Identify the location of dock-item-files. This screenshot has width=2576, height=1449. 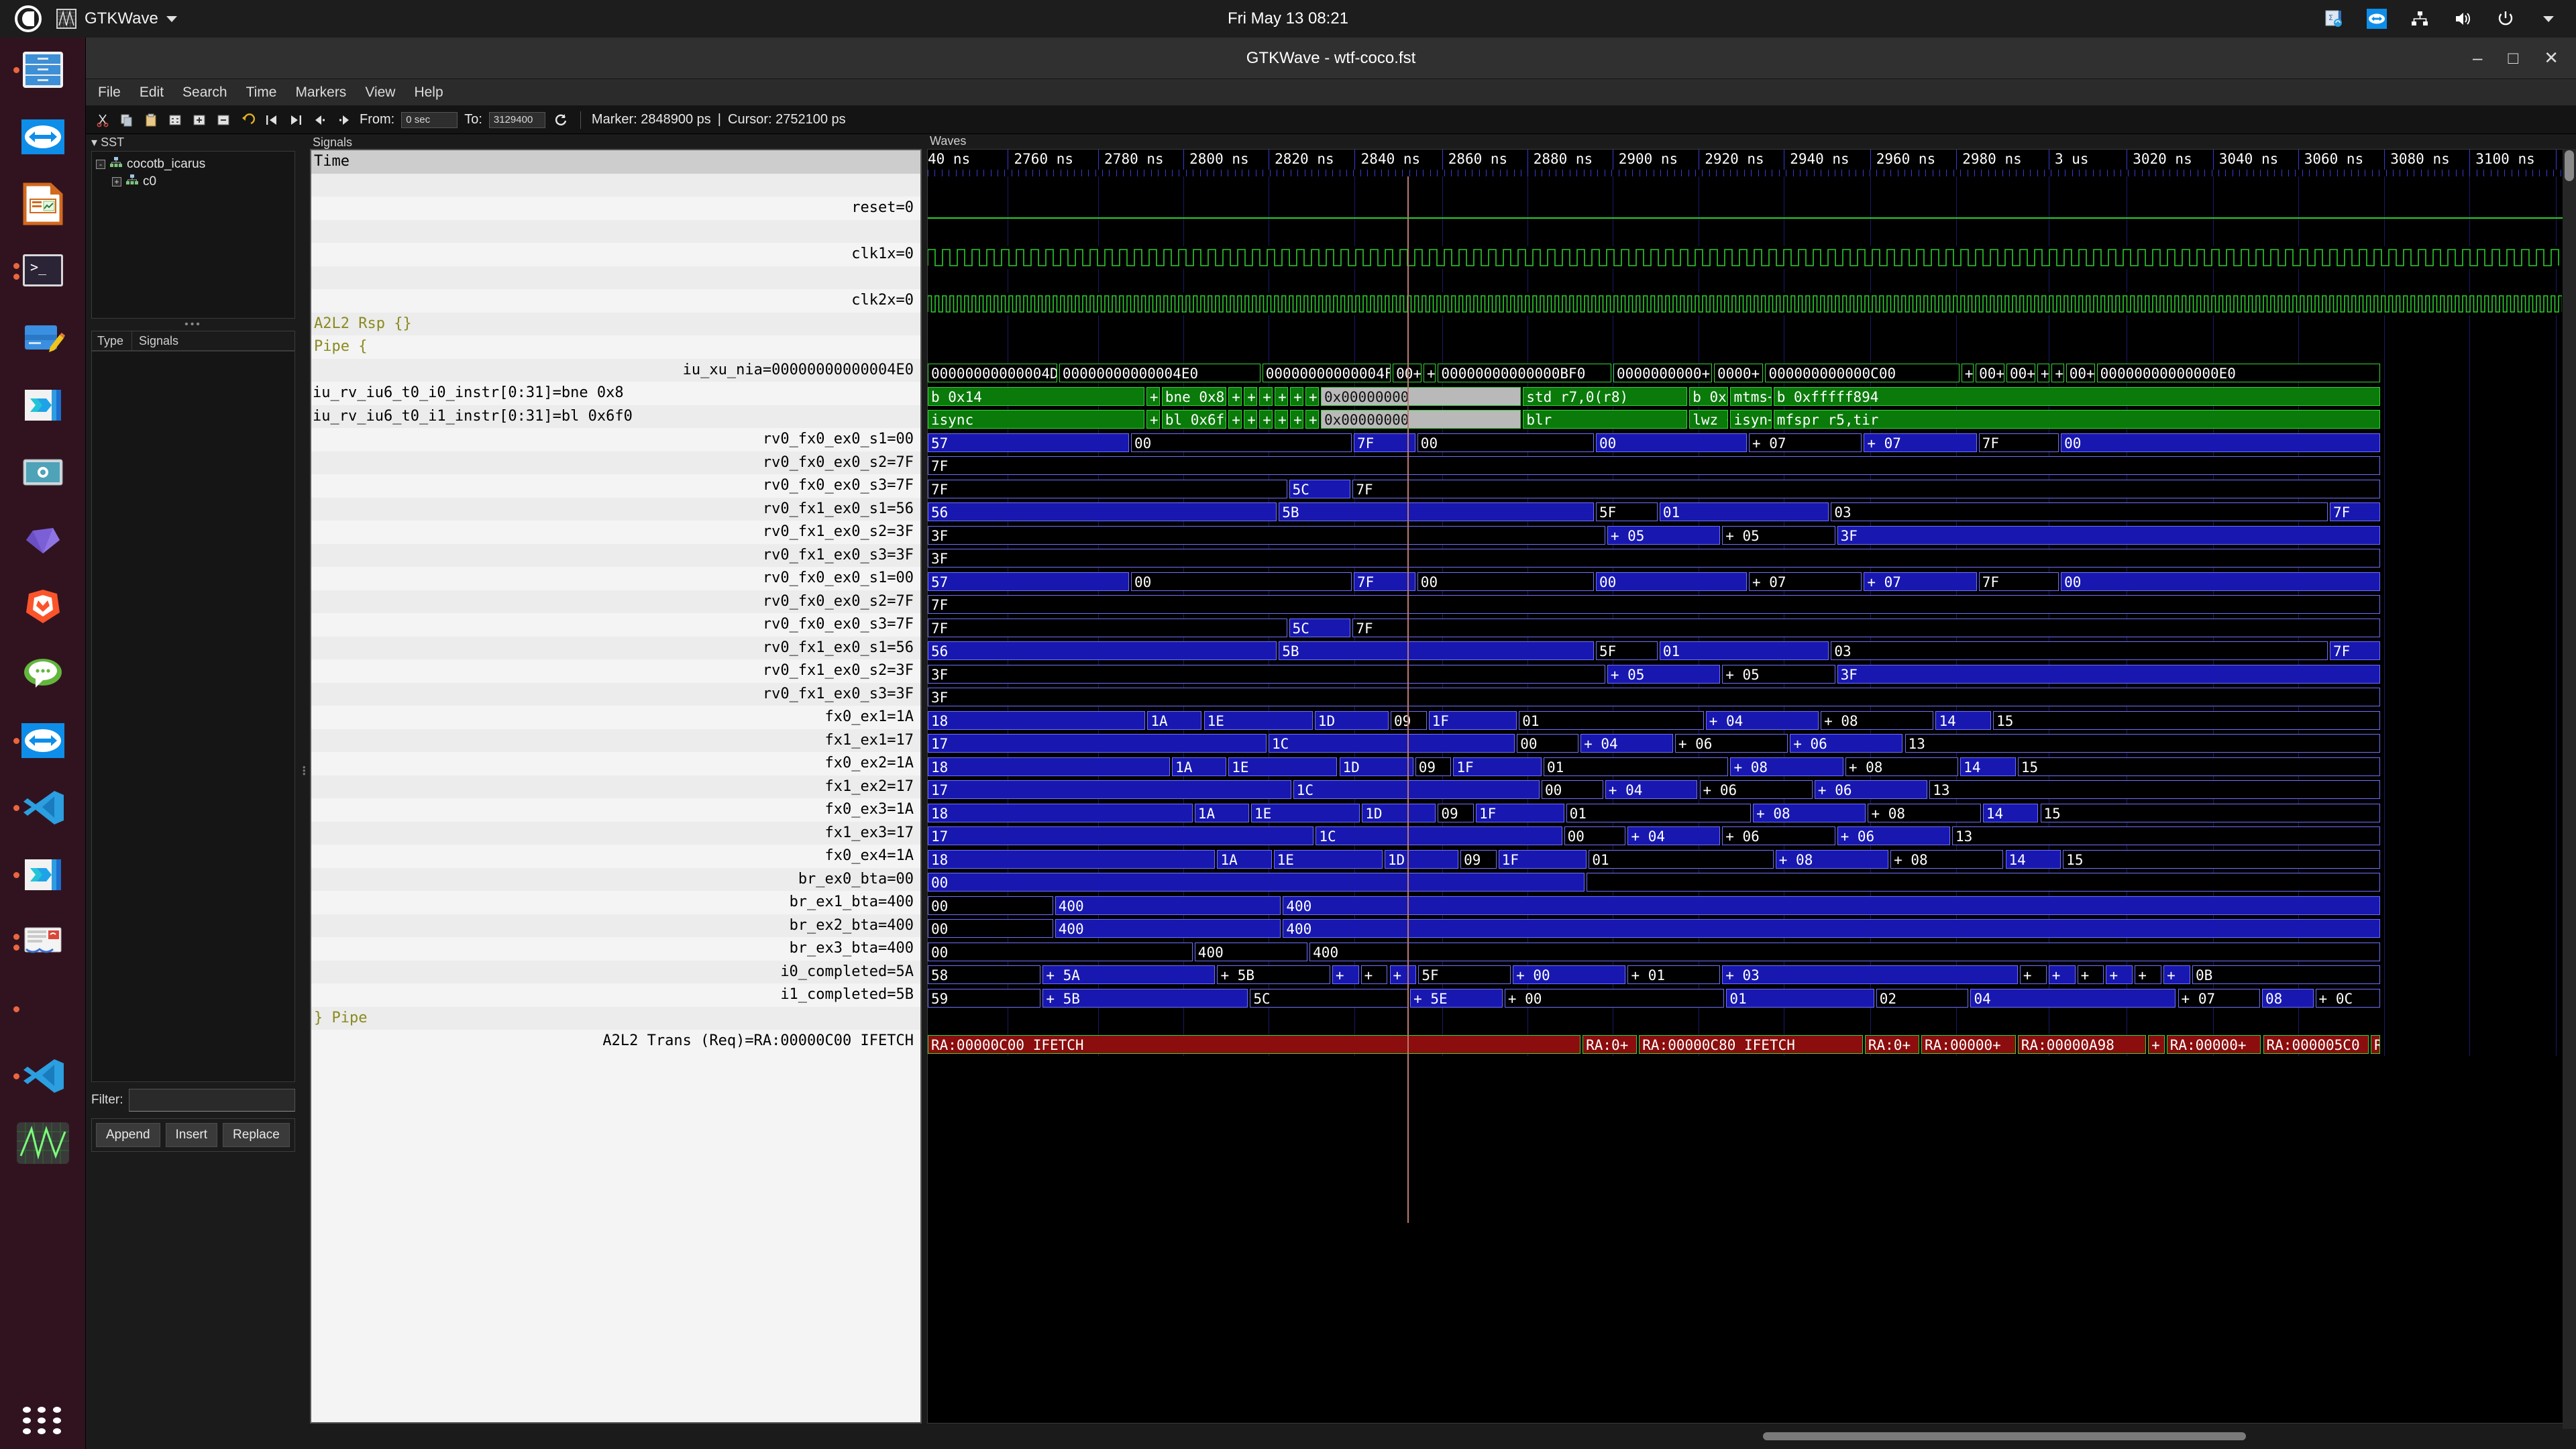
(43, 70).